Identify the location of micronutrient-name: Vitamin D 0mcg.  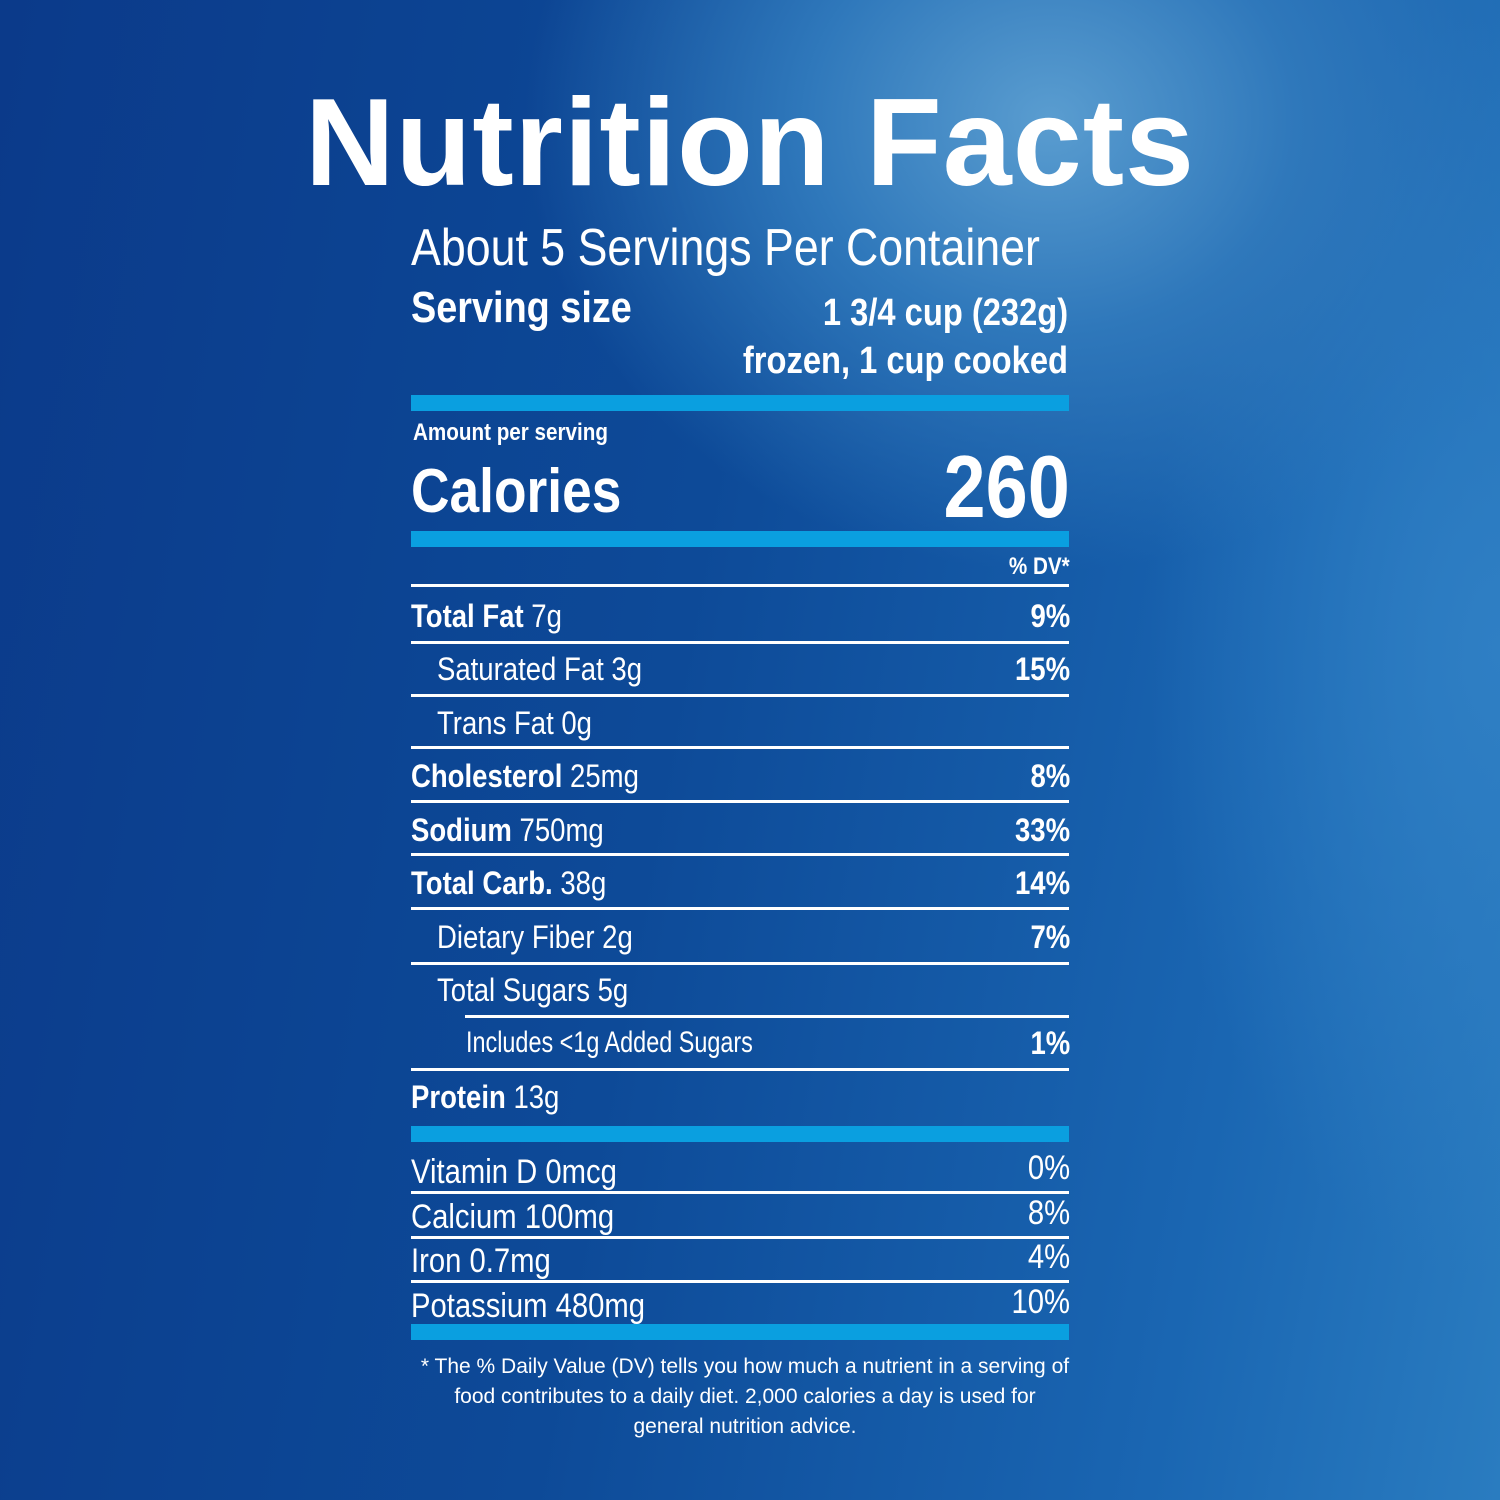
(514, 1172).